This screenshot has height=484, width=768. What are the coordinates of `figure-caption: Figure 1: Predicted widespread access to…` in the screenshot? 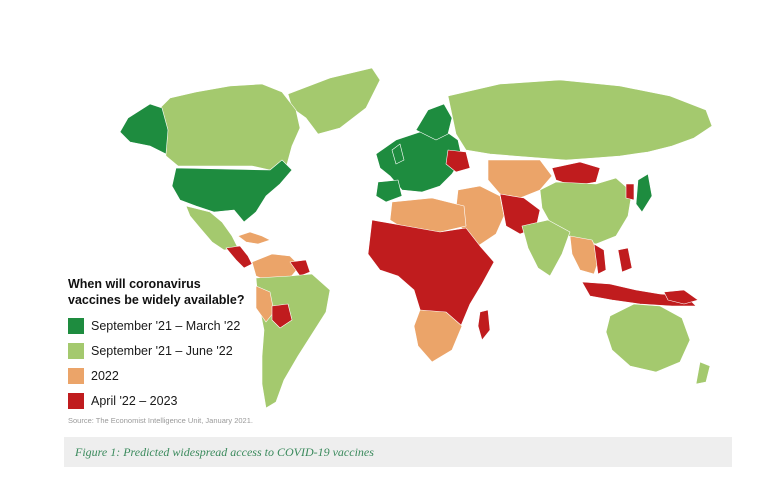 It's located at (224, 451).